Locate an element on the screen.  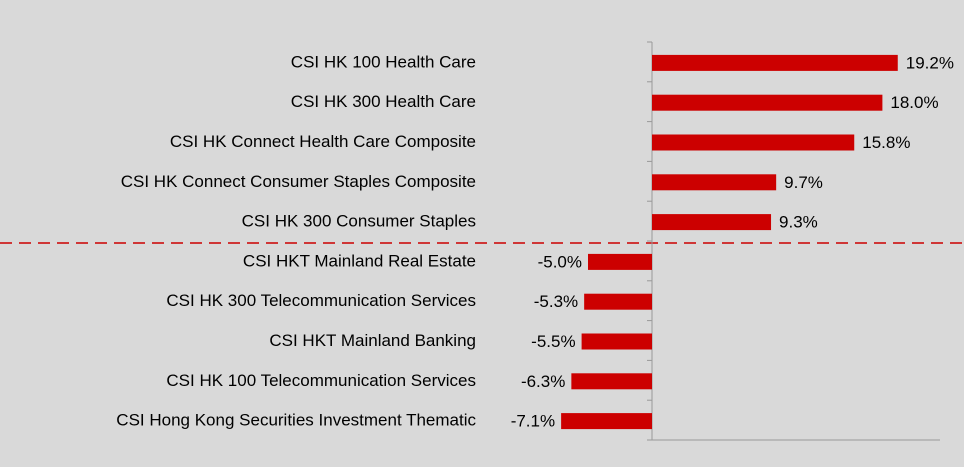
category-label: CSI HKT Mainland Banking is located at coordinates (372, 340).